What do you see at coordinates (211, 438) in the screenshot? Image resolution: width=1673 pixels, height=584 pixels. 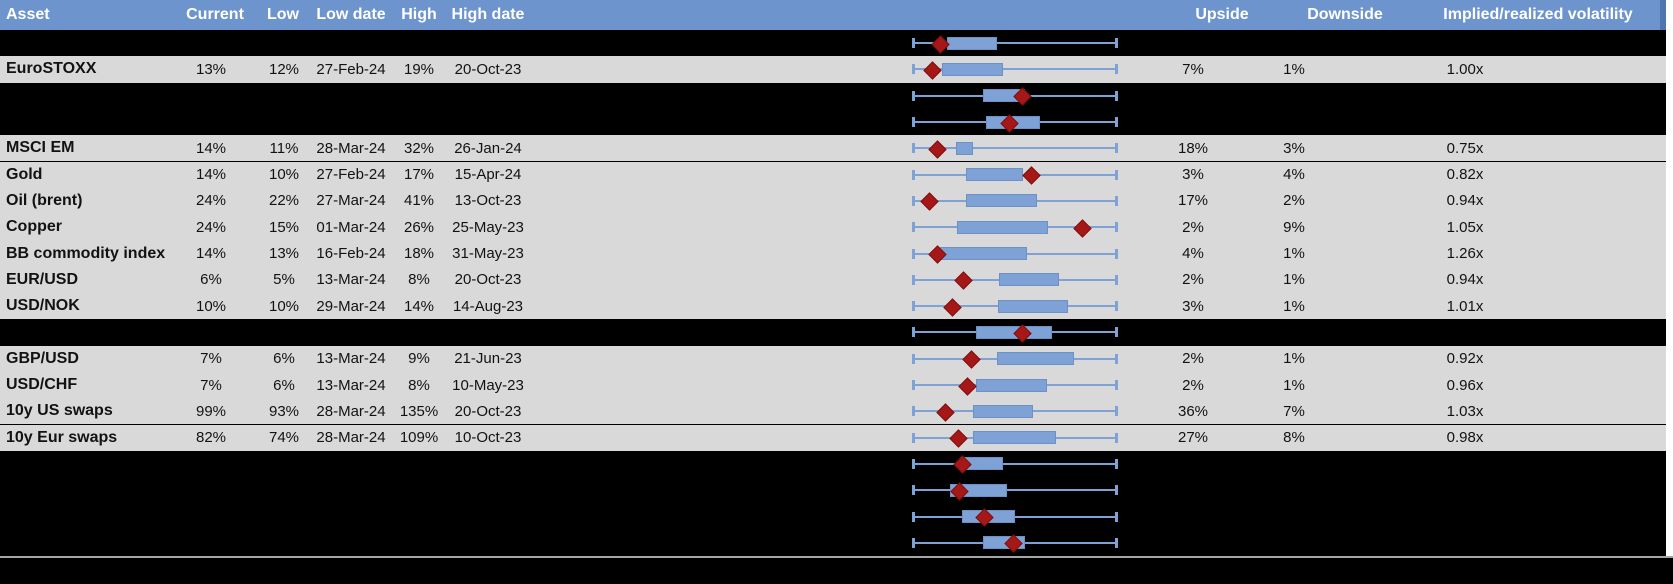 I see `current-cell: 82%` at bounding box center [211, 438].